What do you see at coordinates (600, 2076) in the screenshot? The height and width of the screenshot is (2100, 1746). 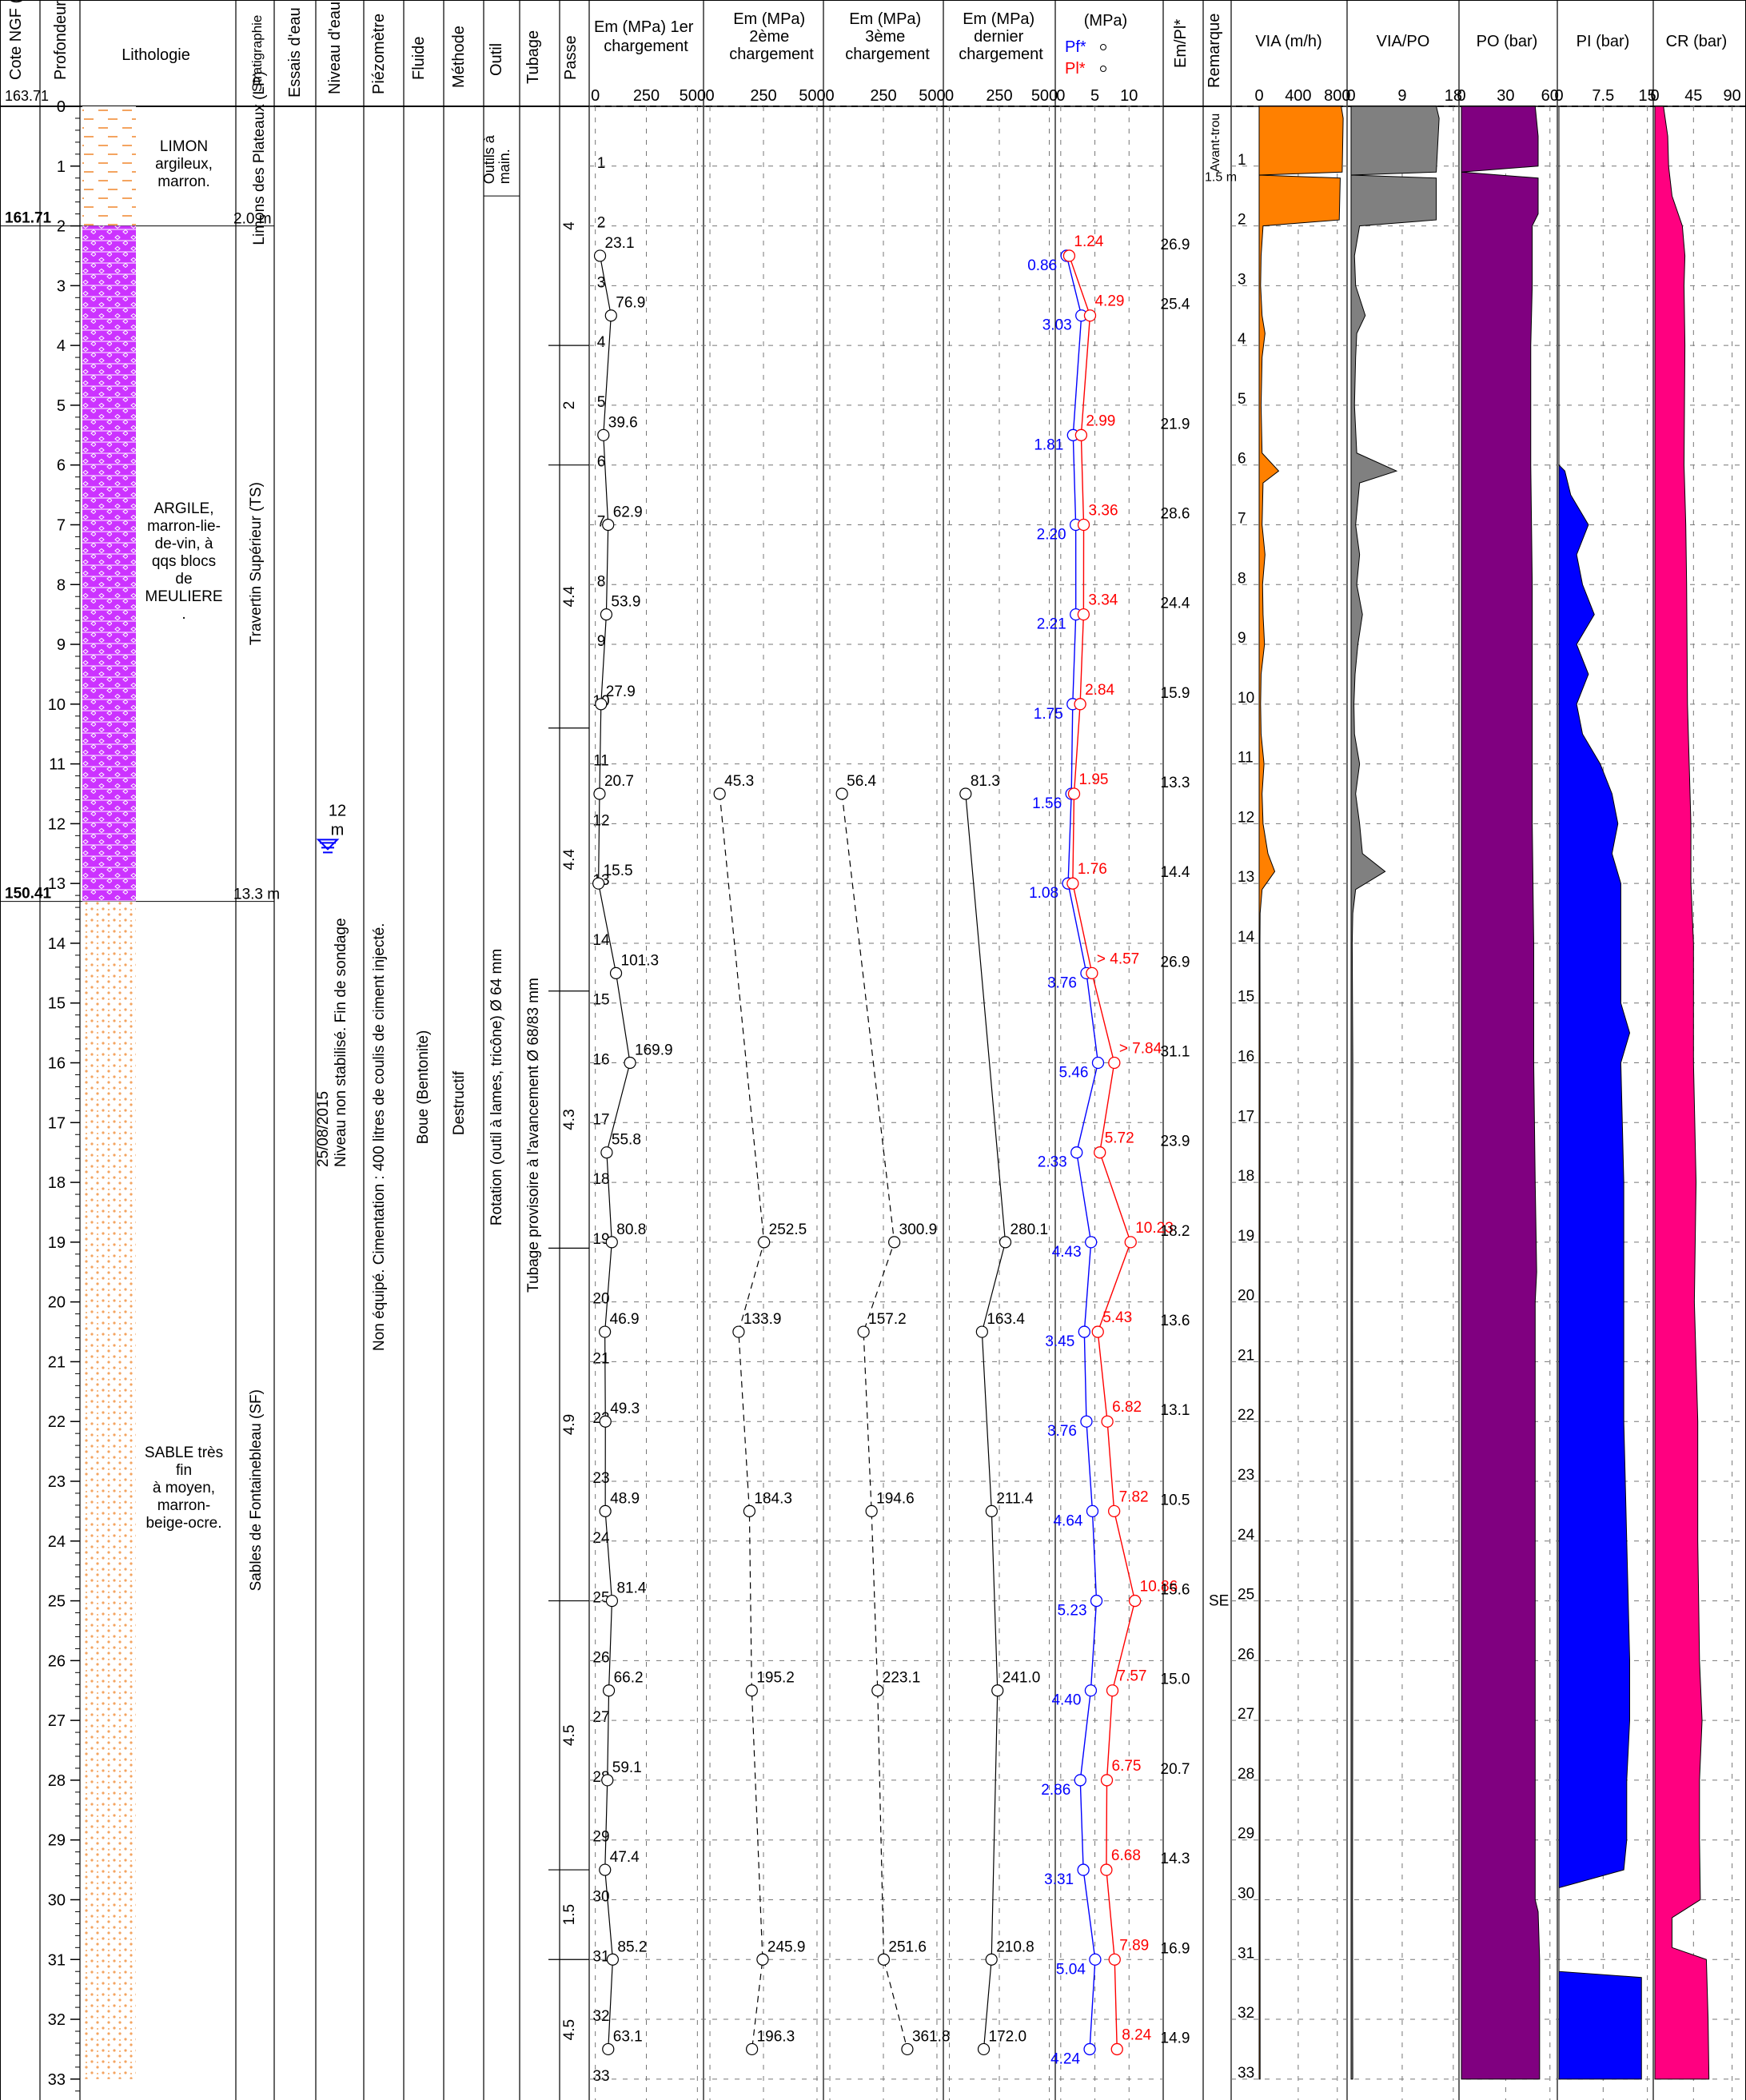 I see `passe-depth-label: 33` at bounding box center [600, 2076].